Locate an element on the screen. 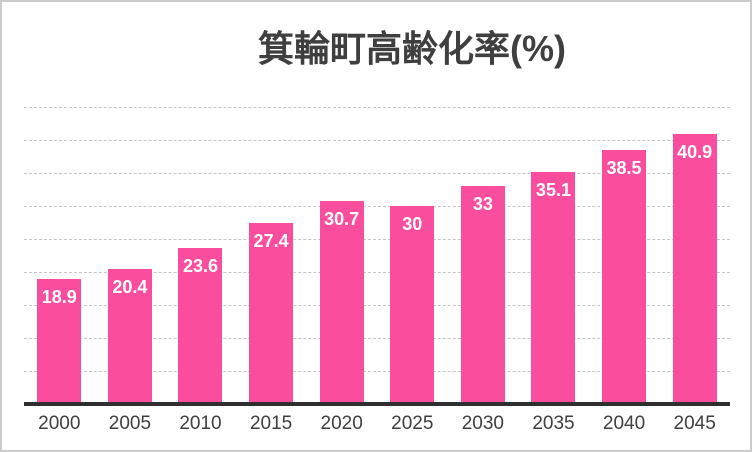 This screenshot has width=752, height=452. bar-slot: 40.9 is located at coordinates (694, 255).